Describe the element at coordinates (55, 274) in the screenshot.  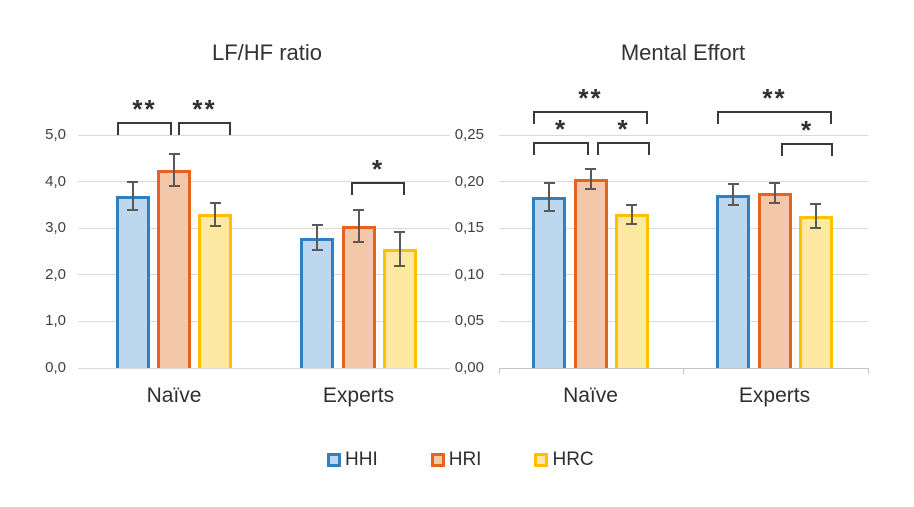
I see `y-axis-tick-label: 2,0` at that location.